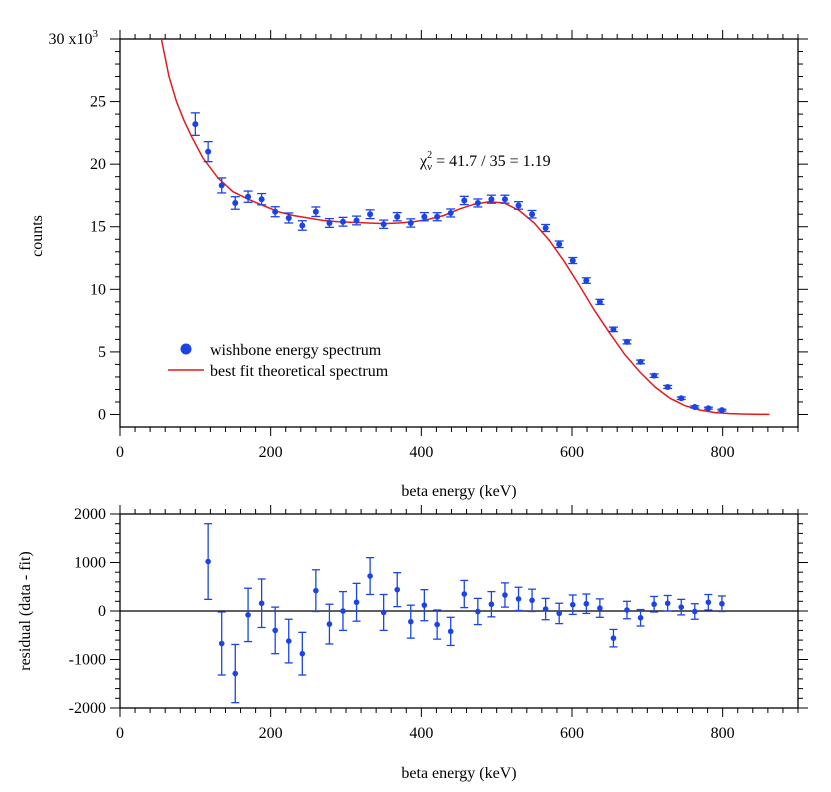 Image resolution: width=831 pixels, height=792 pixels. What do you see at coordinates (458, 773) in the screenshot?
I see `residual-xlabel: beta energy (keV)` at bounding box center [458, 773].